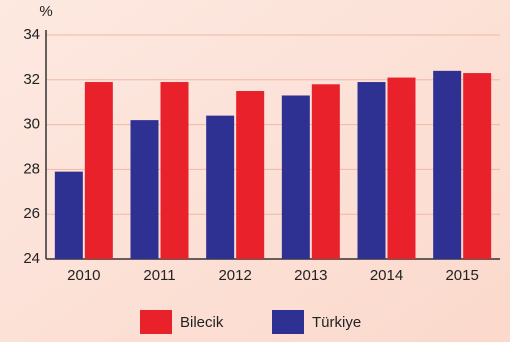 This screenshot has width=510, height=342. What do you see at coordinates (83, 275) in the screenshot?
I see `x-tick-label: 2010` at bounding box center [83, 275].